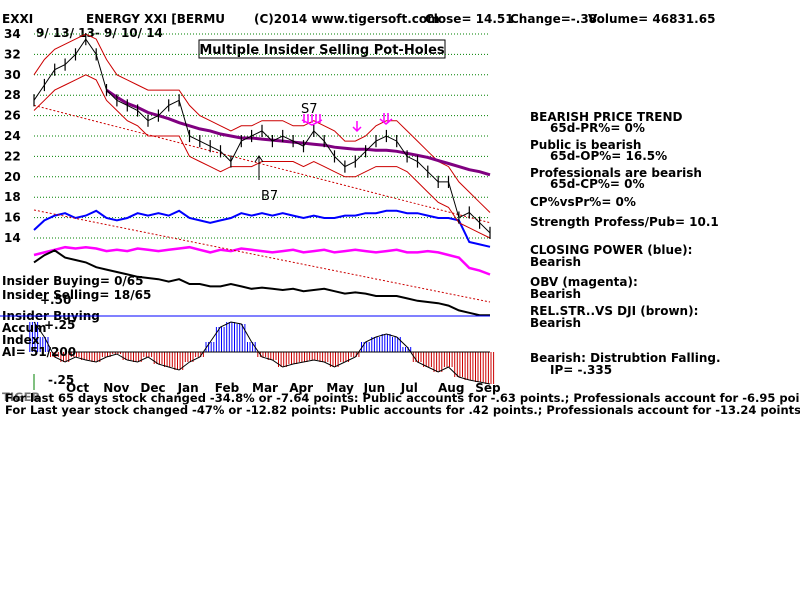 The width and height of the screenshot is (800, 600). Describe the element at coordinates (555, 294) in the screenshot. I see `obv-status: Bearish` at that location.